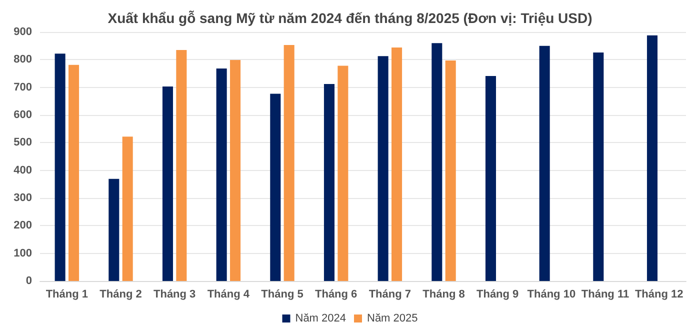 This screenshot has height=333, width=700. What do you see at coordinates (350, 18) in the screenshot?
I see `chart-title: Xuất khẩu gỗ sang Mỹ từ năm 2024 đến tháng 8/2025 (Đơn vị: Triệu USD)` at bounding box center [350, 18].